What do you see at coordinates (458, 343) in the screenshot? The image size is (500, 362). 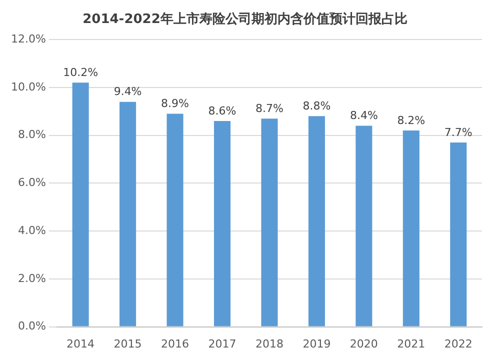 I see `x-tick-label: 2022` at bounding box center [458, 343].